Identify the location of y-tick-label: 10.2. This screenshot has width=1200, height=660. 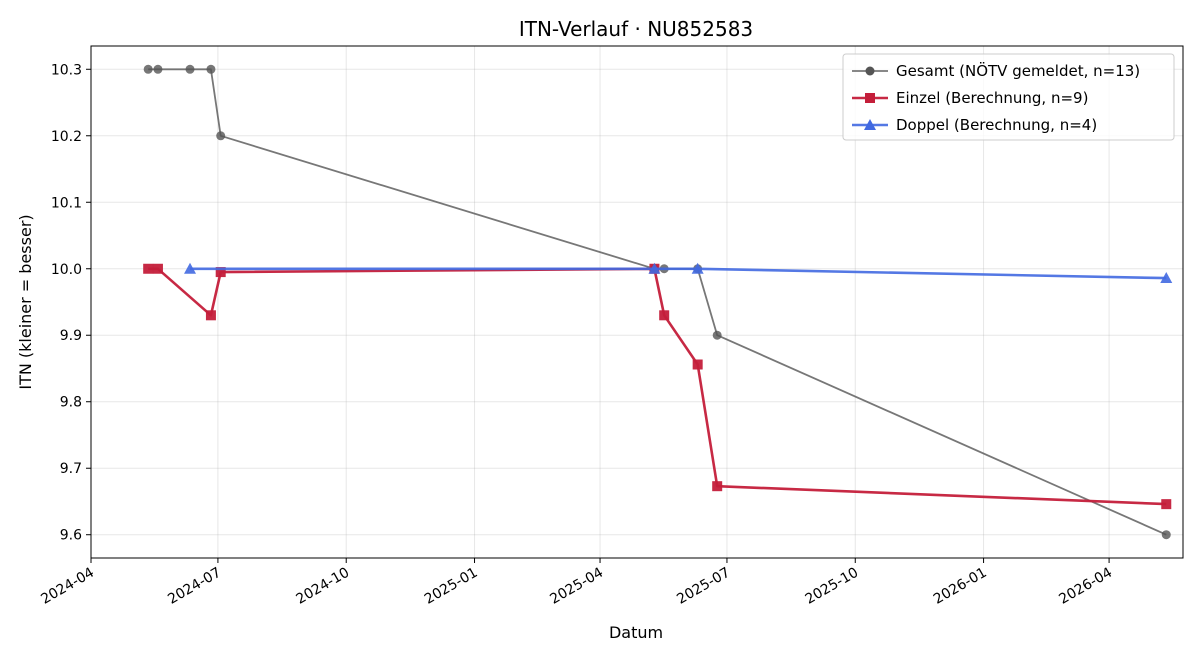
(66, 137).